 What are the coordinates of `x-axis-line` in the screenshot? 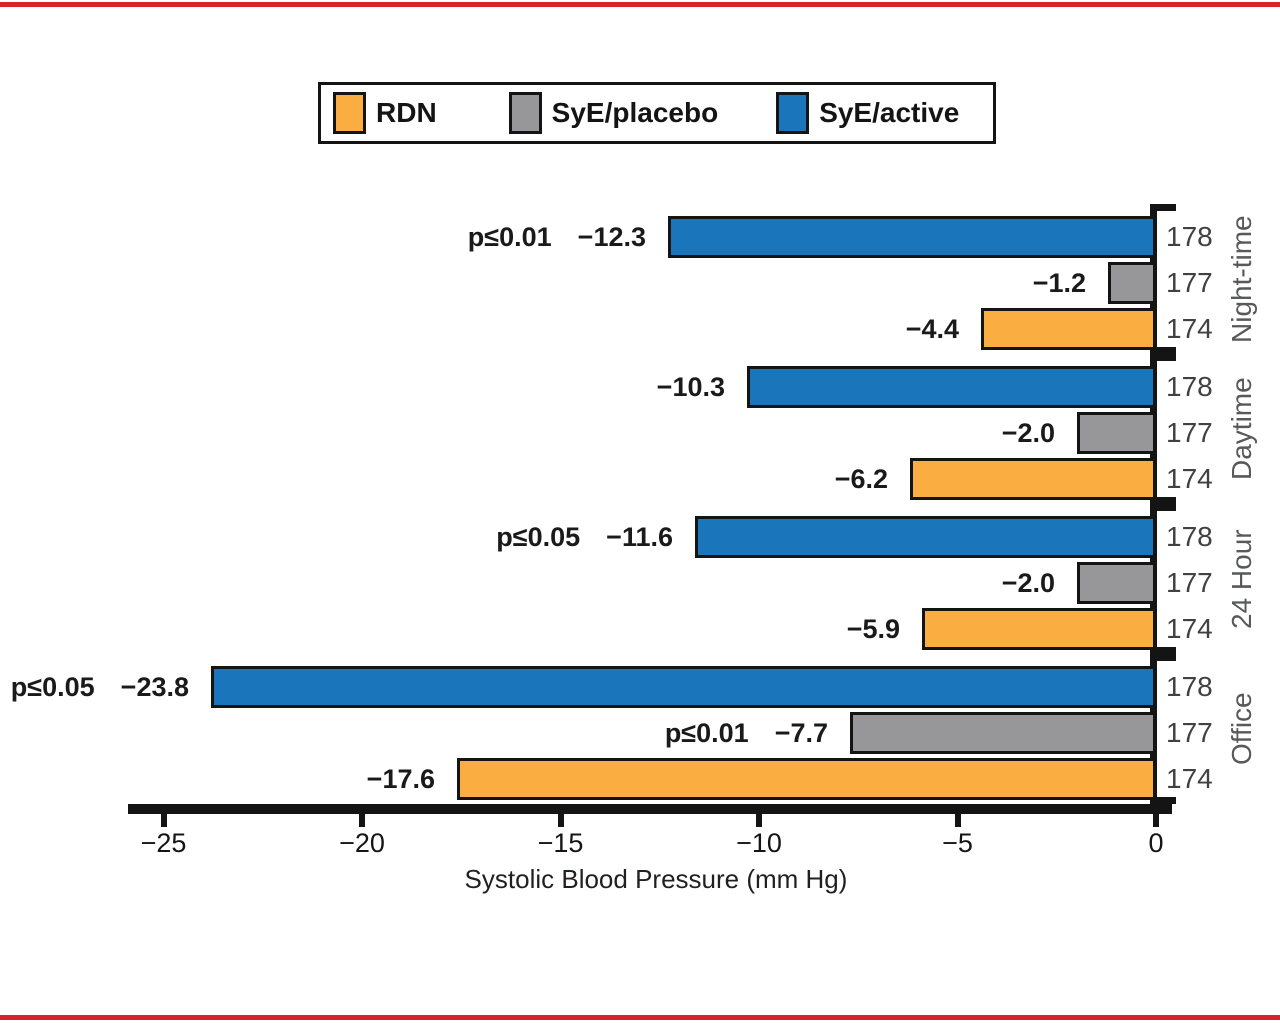 It's located at (650, 809).